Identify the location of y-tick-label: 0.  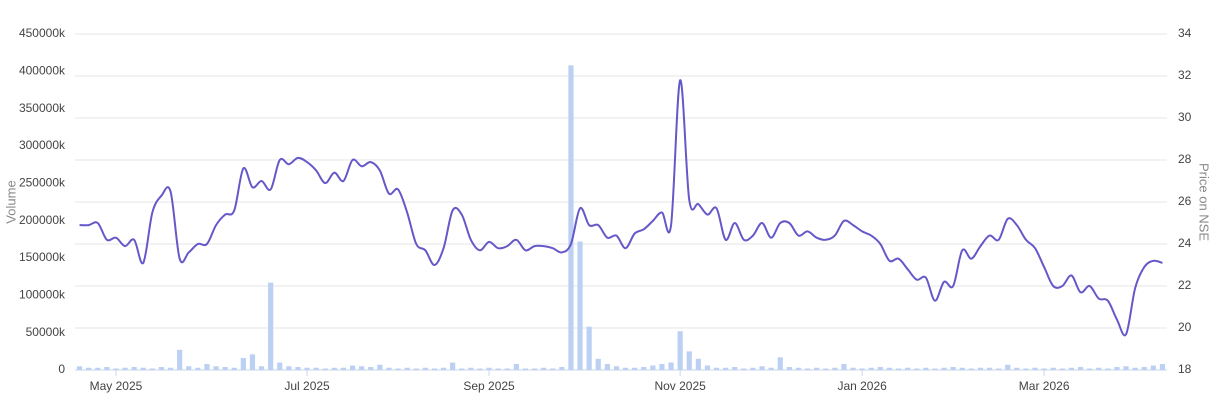
(61, 369).